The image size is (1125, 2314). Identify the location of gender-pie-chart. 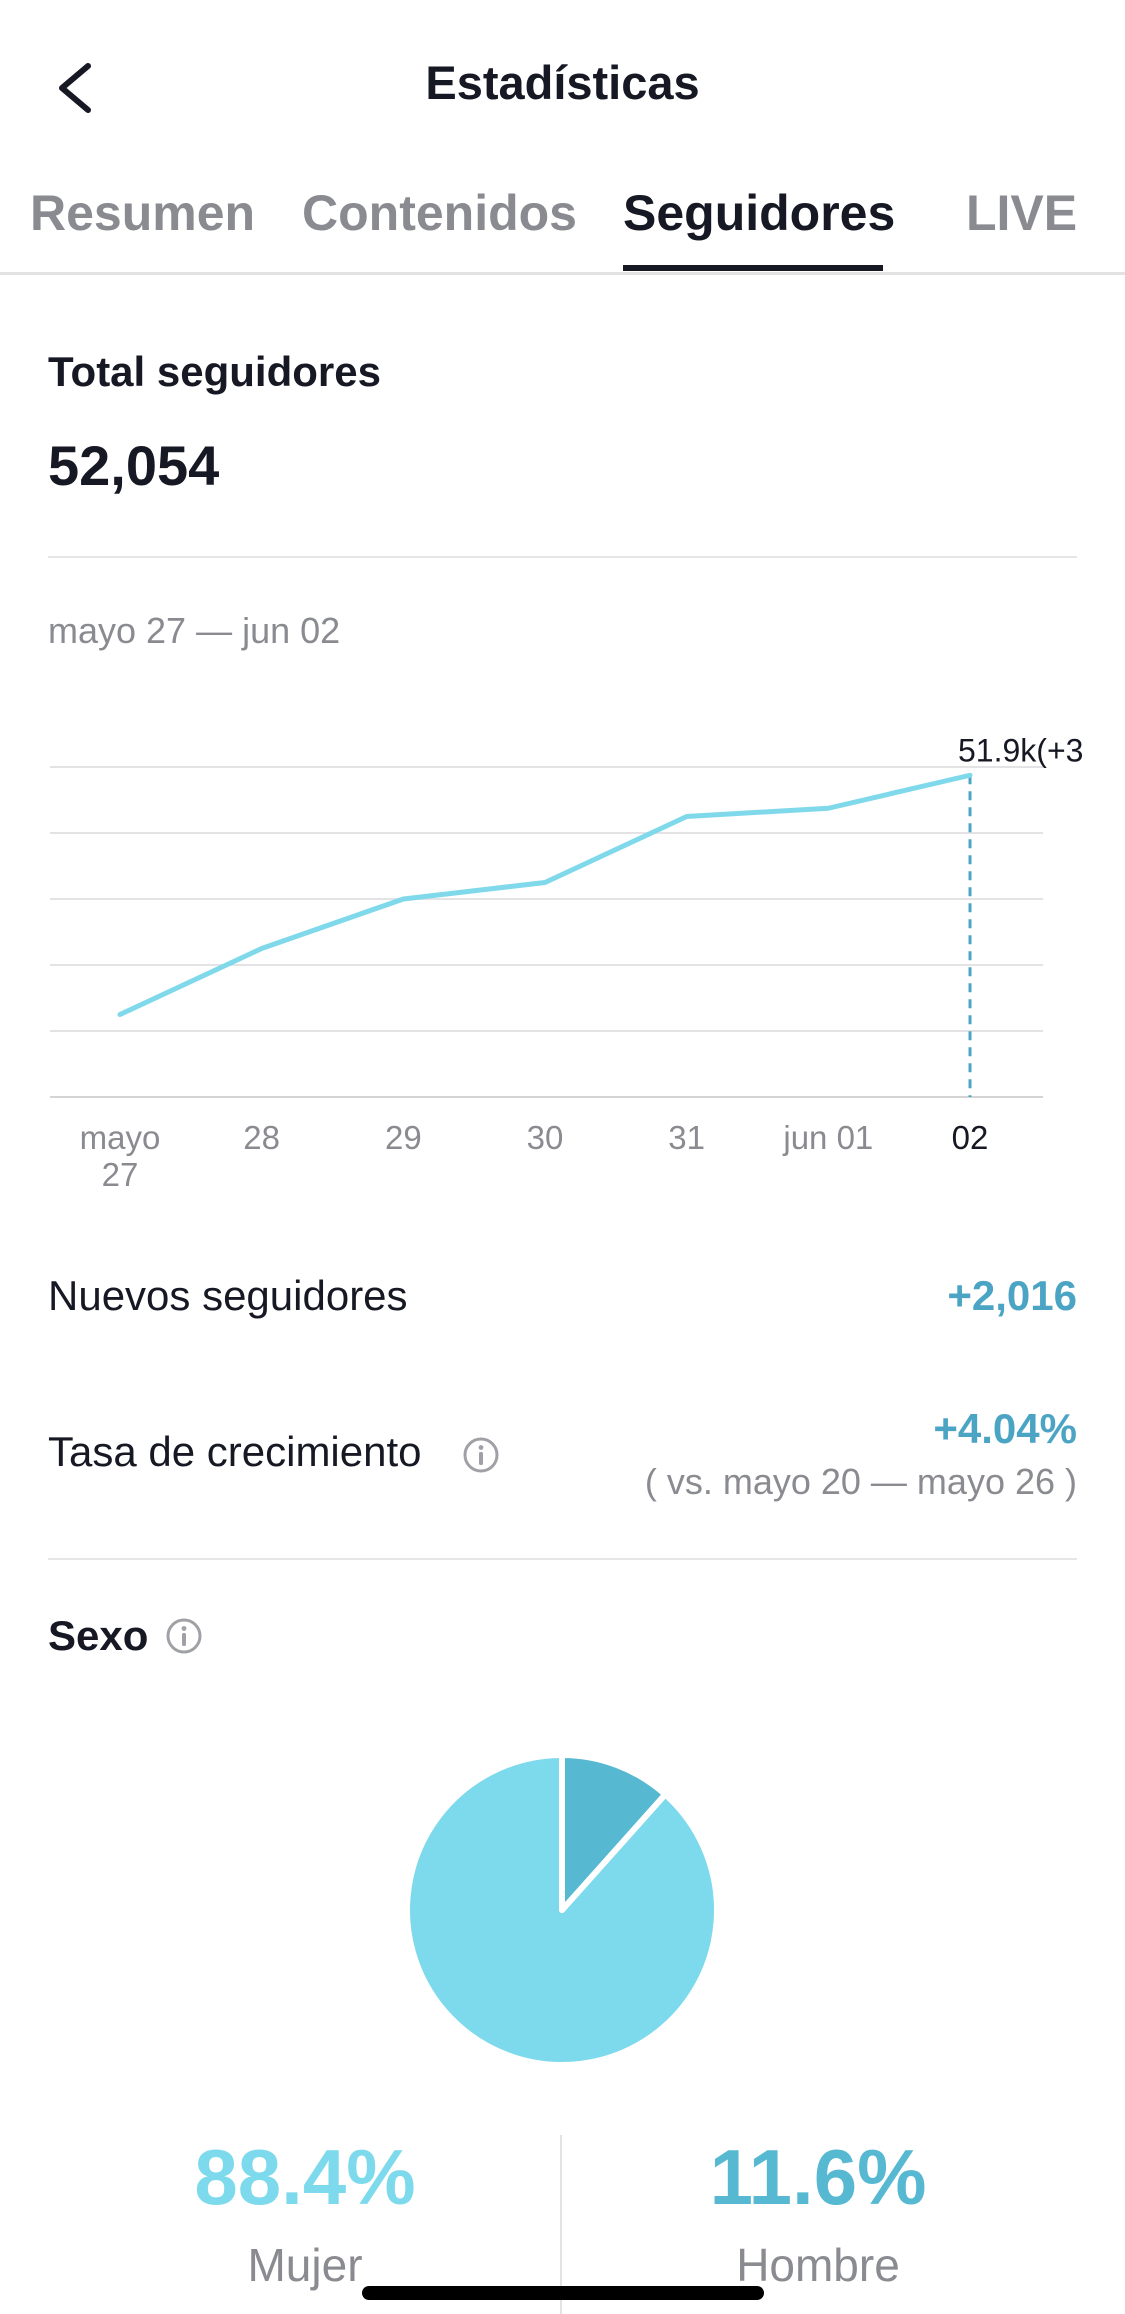
(562, 1910).